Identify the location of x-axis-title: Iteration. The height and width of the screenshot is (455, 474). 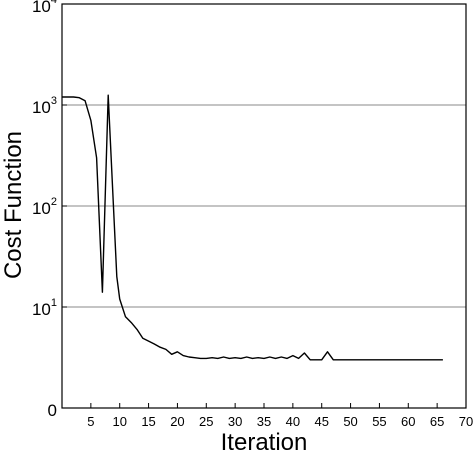
(264, 442).